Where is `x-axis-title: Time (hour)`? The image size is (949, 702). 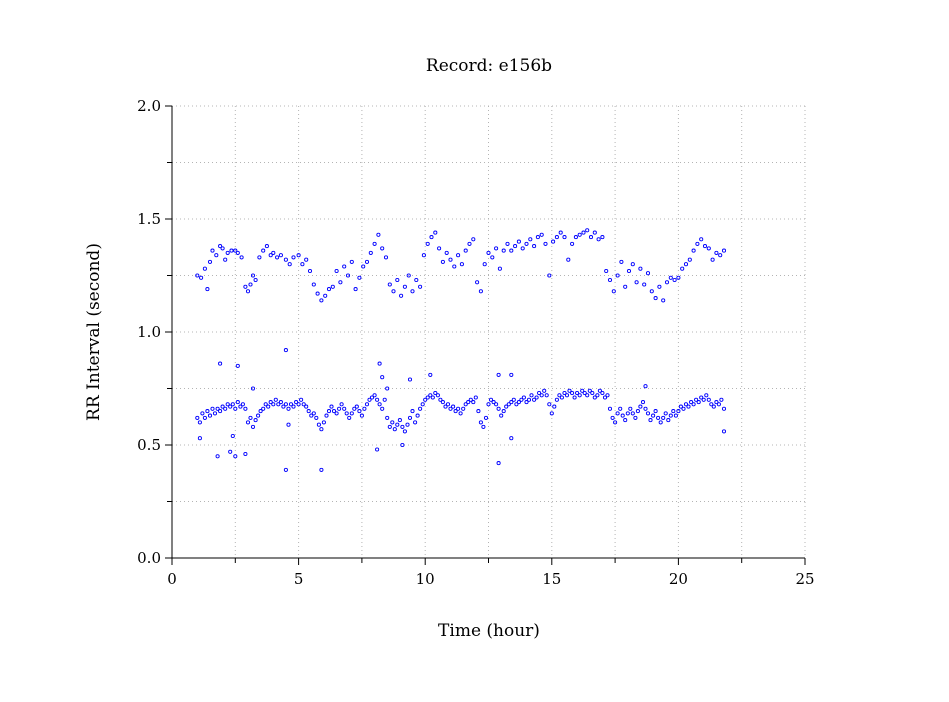 x-axis-title: Time (hour) is located at coordinates (489, 631).